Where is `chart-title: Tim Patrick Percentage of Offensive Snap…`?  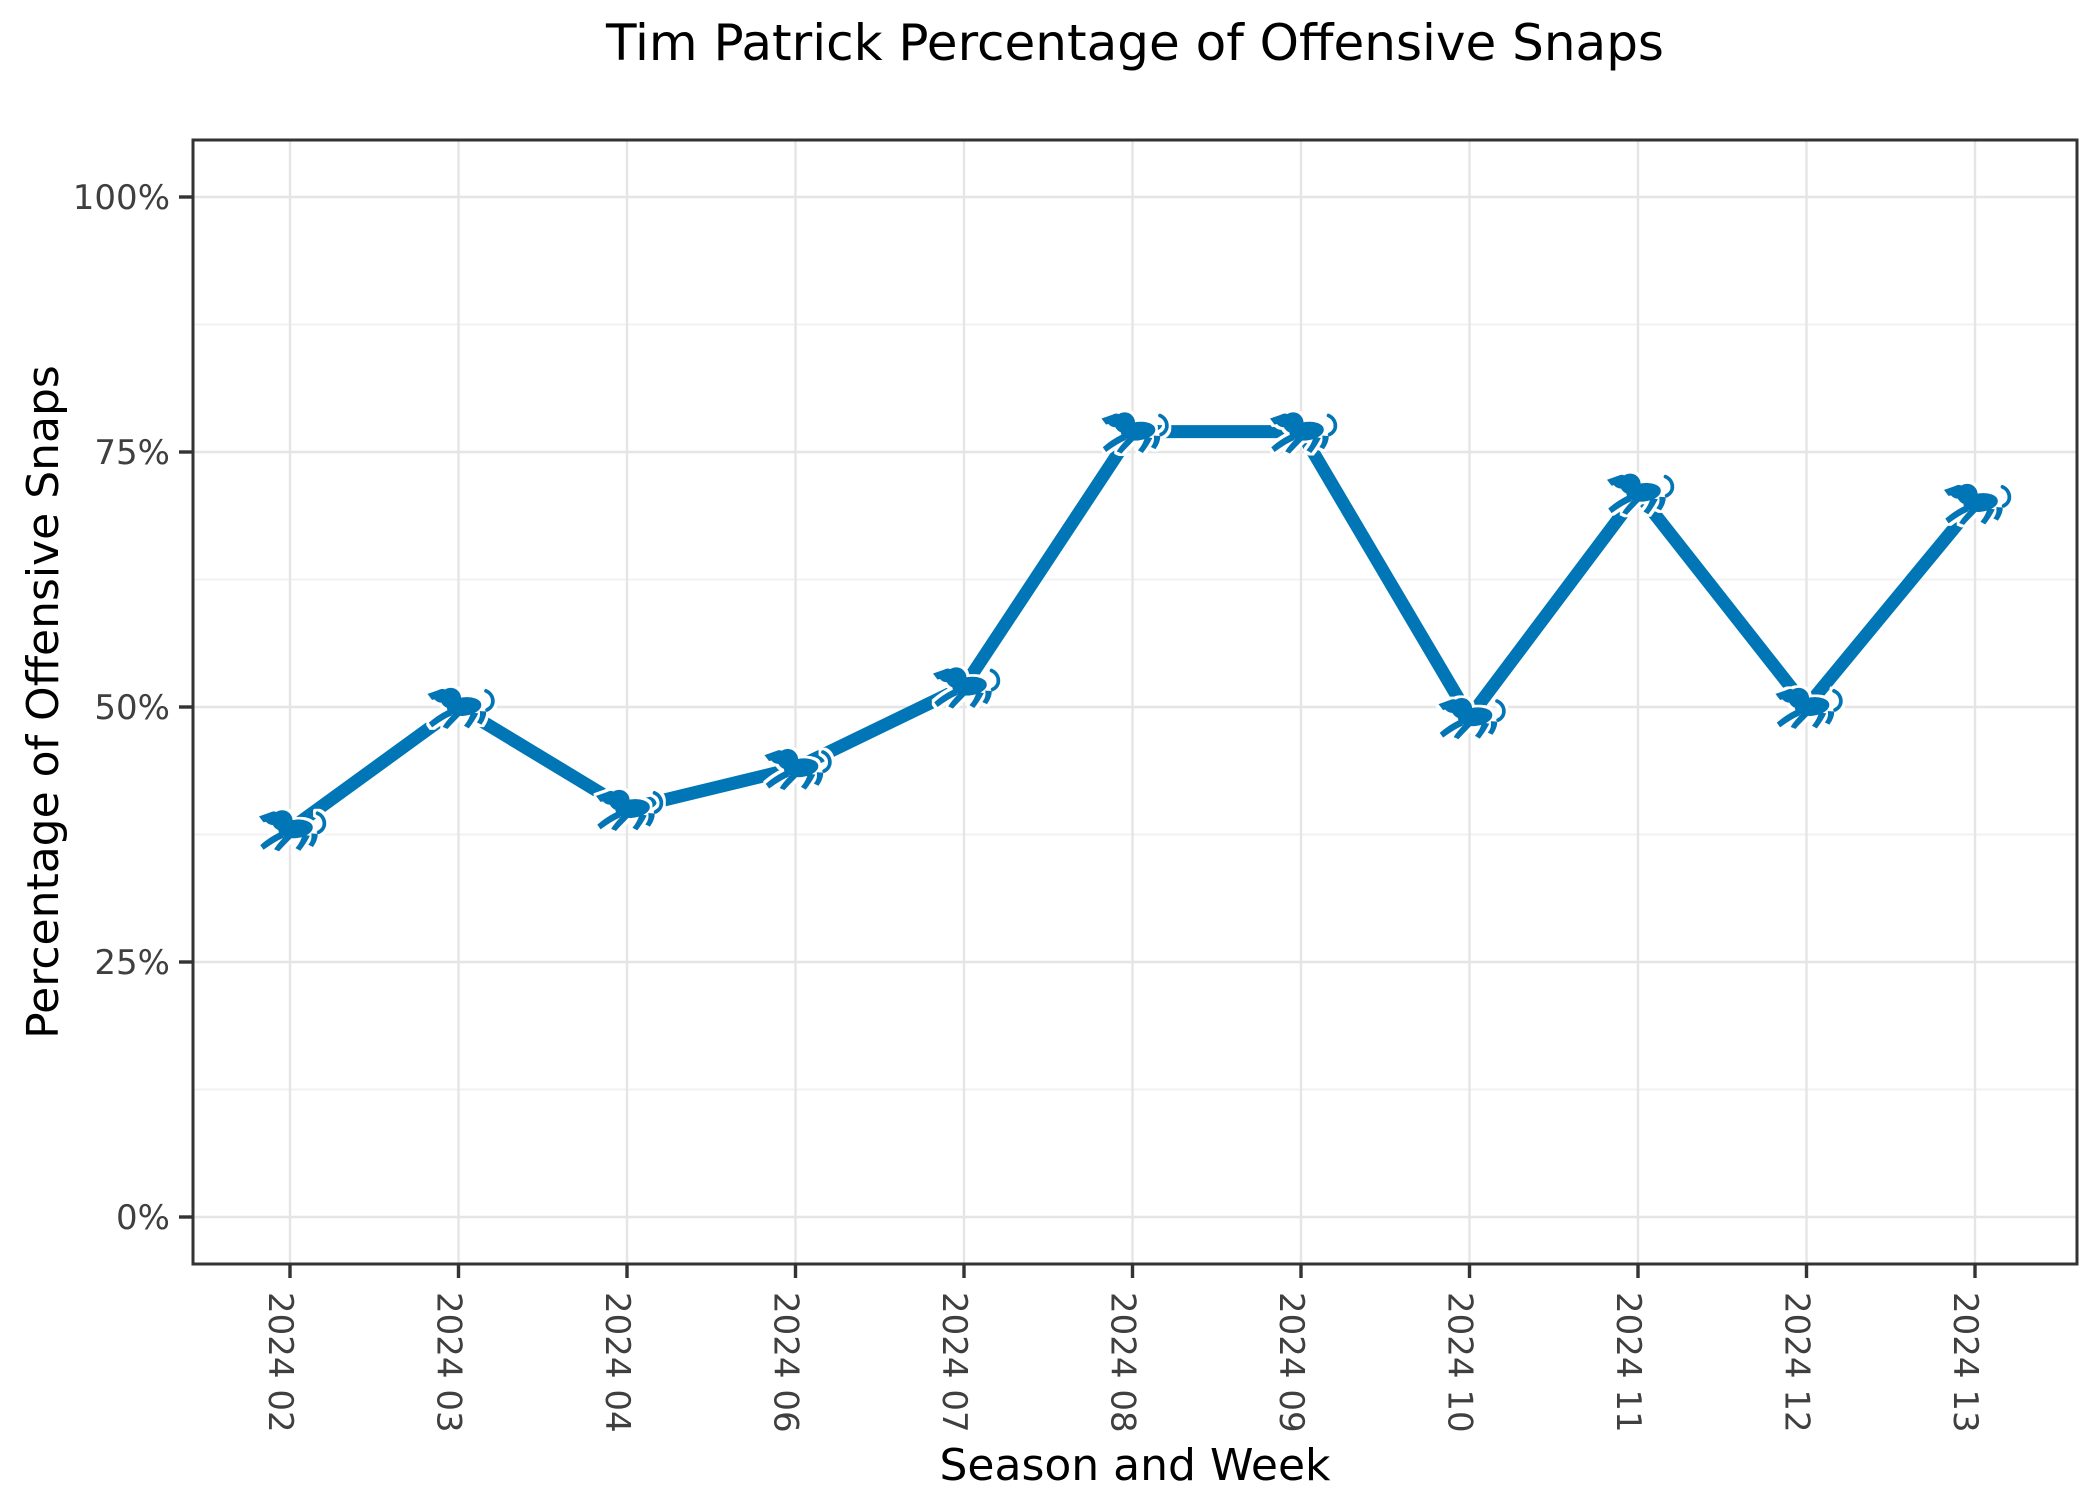 chart-title: Tim Patrick Percentage of Offensive Snap… is located at coordinates (1135, 43).